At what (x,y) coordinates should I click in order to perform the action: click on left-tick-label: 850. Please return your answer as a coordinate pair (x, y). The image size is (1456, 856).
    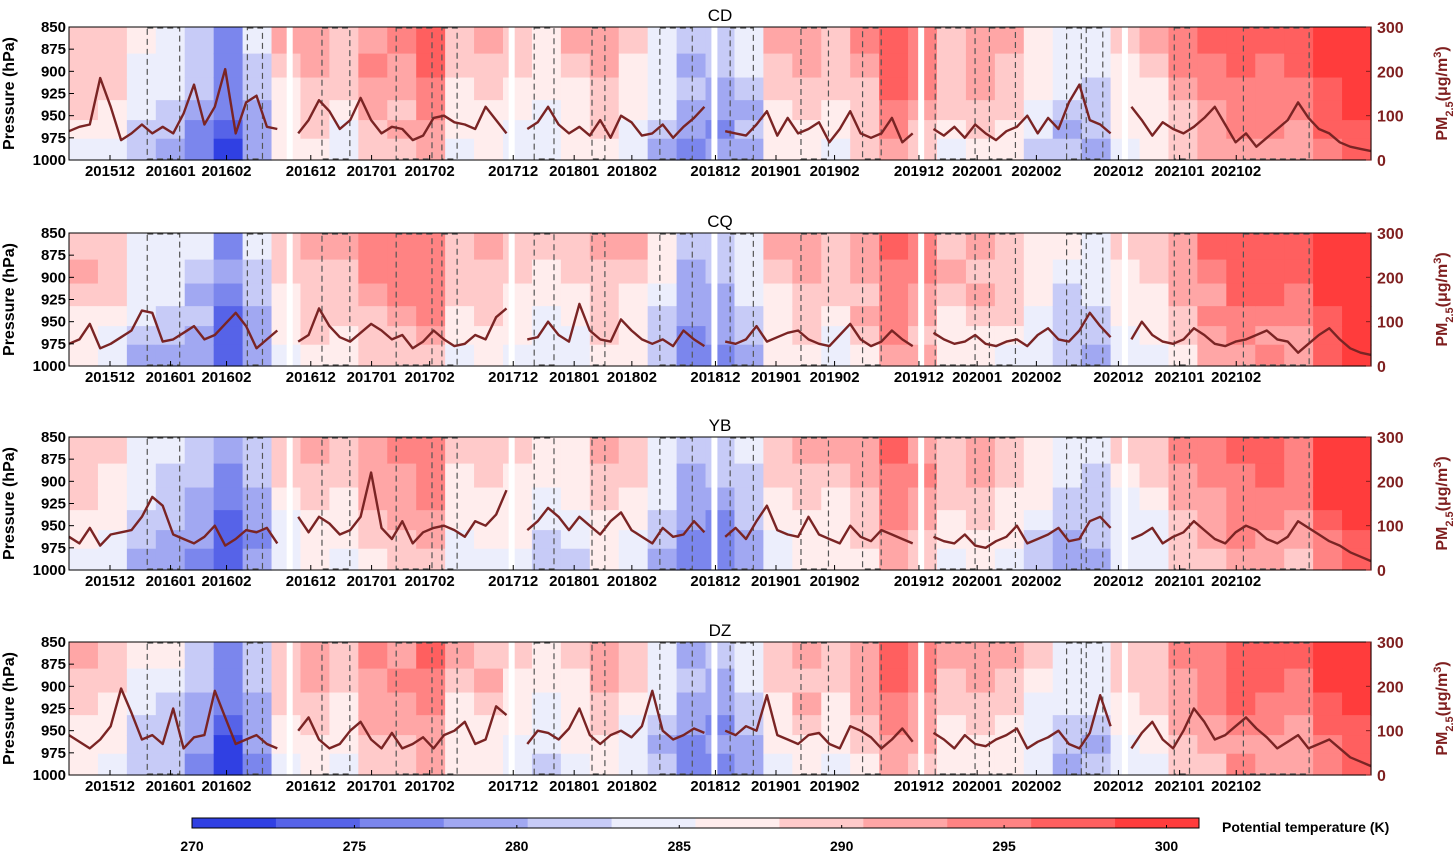
    Looking at the image, I should click on (53, 437).